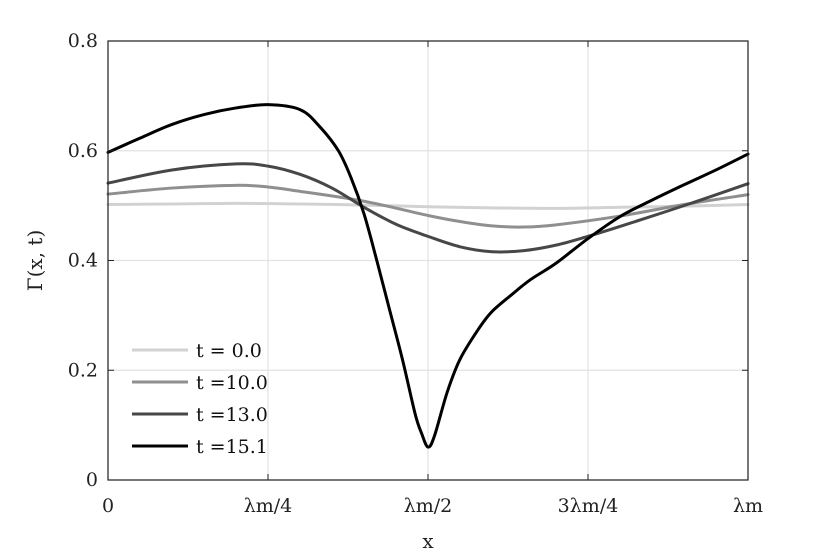 This screenshot has height=557, width=830. I want to click on legend: t = 0.0 t =10.0 t =13.0 t =15.1, so click(200, 399).